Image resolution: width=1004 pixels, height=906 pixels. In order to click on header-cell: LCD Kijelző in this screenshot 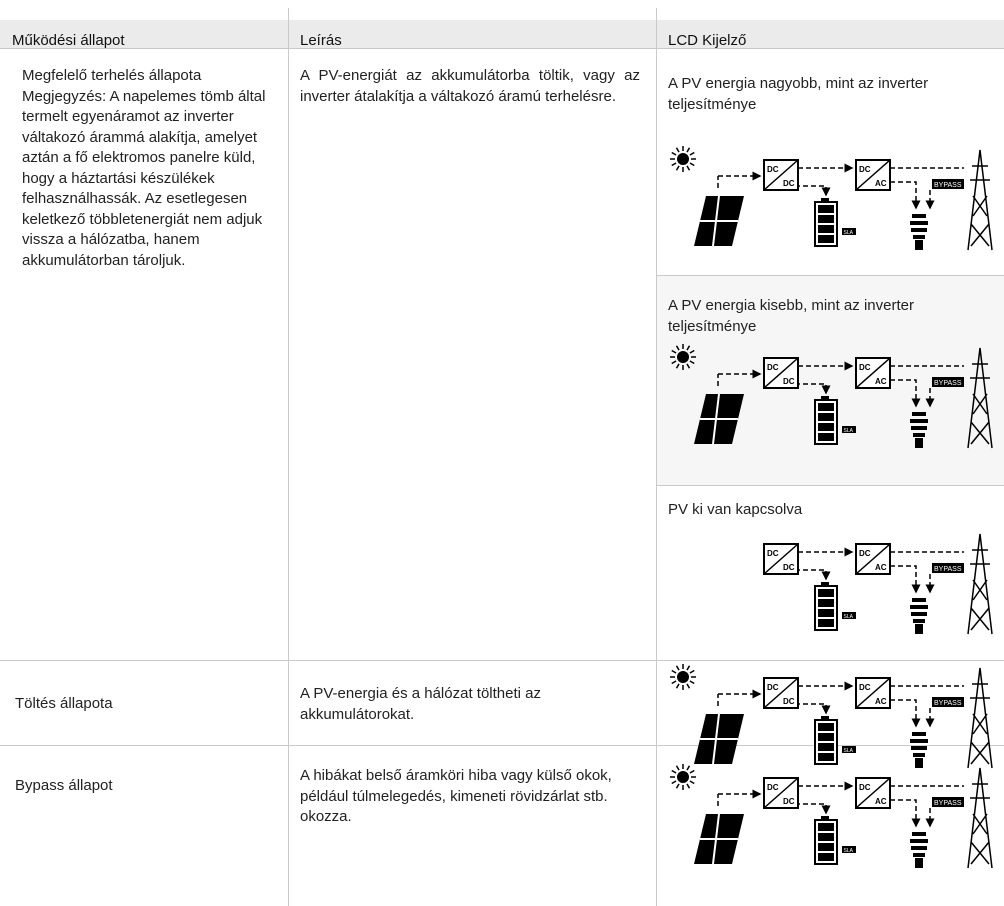, I will do `click(707, 40)`.